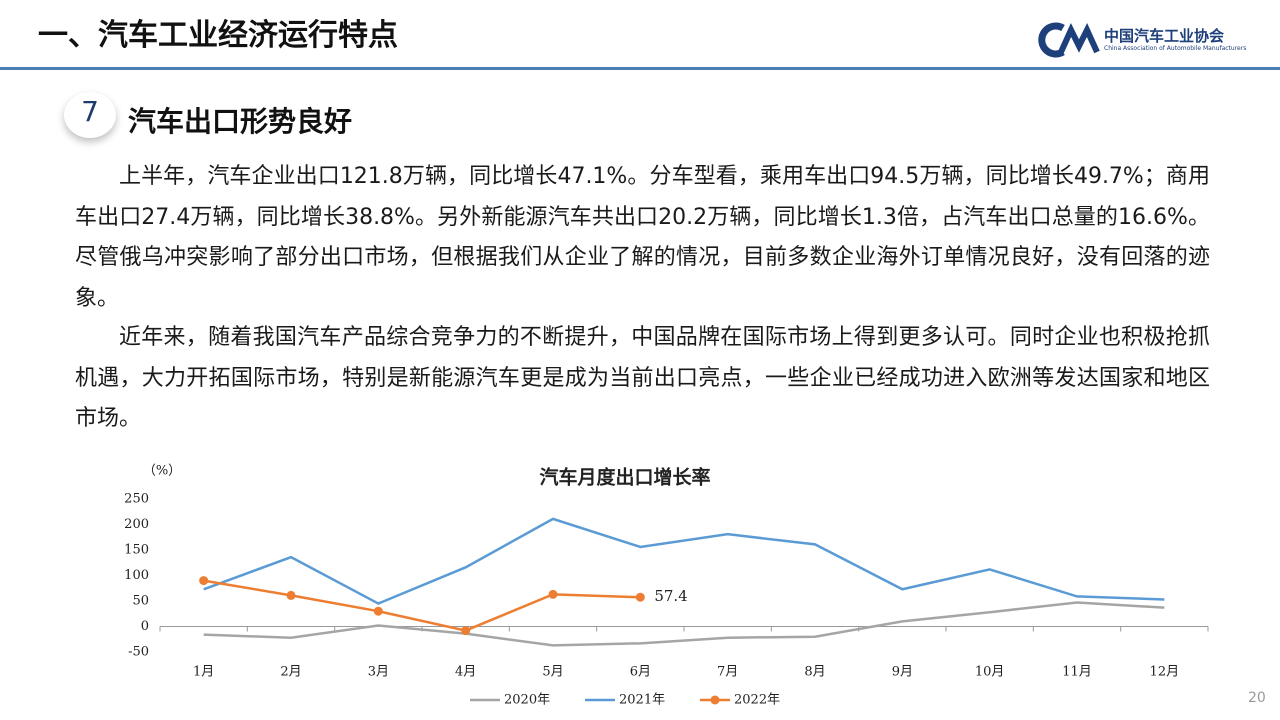  What do you see at coordinates (527, 700) in the screenshot?
I see `legend-label: 2020年` at bounding box center [527, 700].